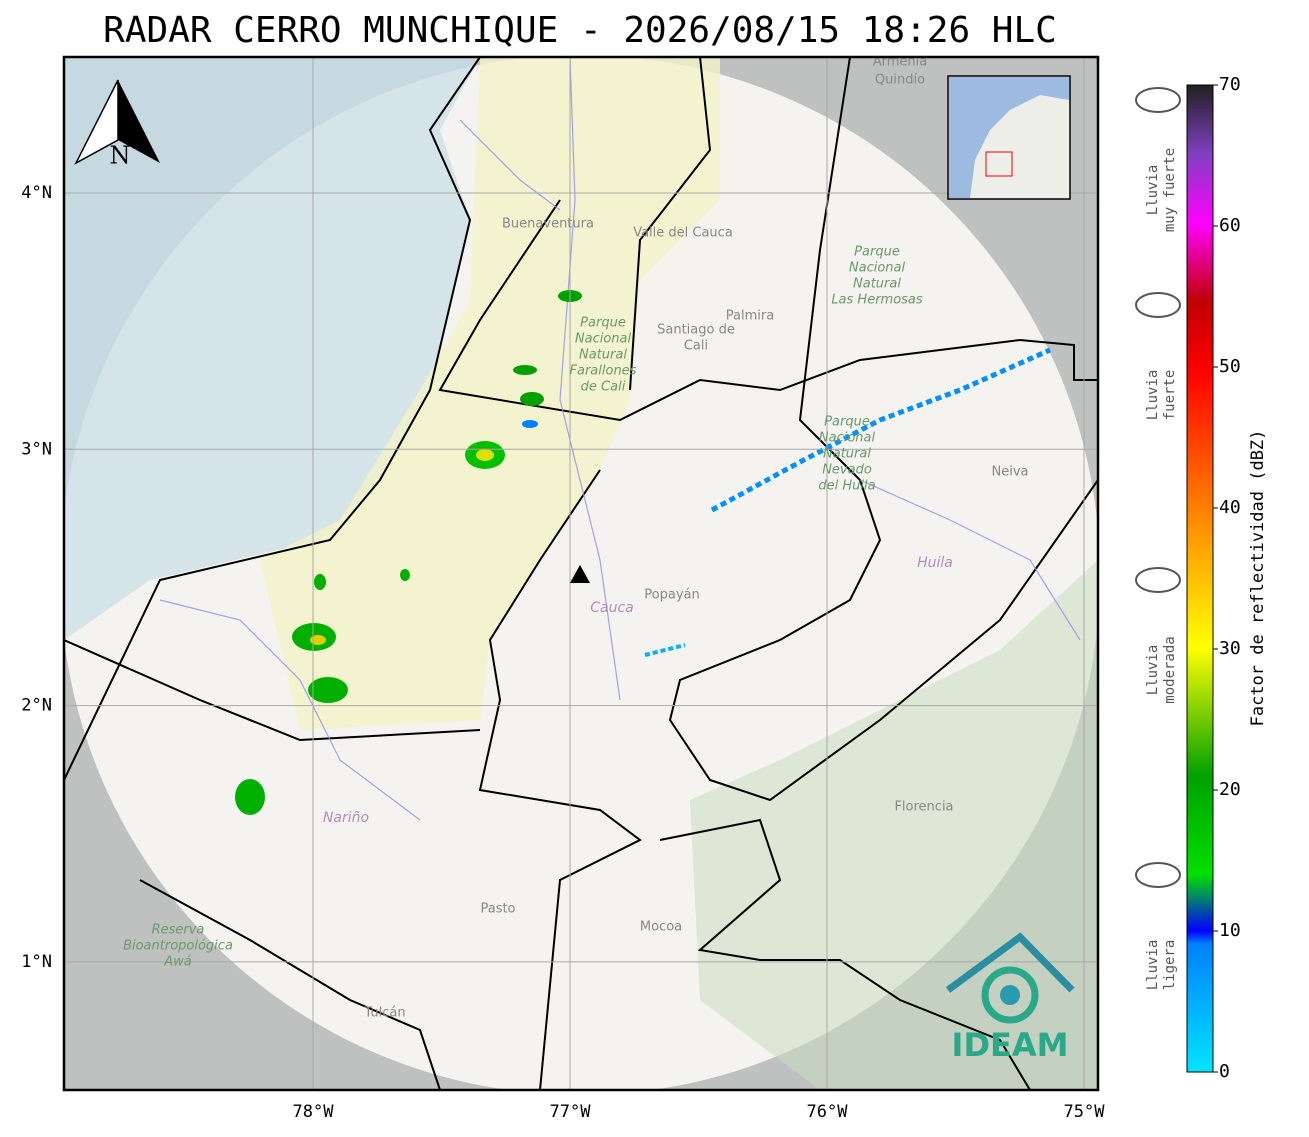  I want to click on place-label: Palmira, so click(750, 316).